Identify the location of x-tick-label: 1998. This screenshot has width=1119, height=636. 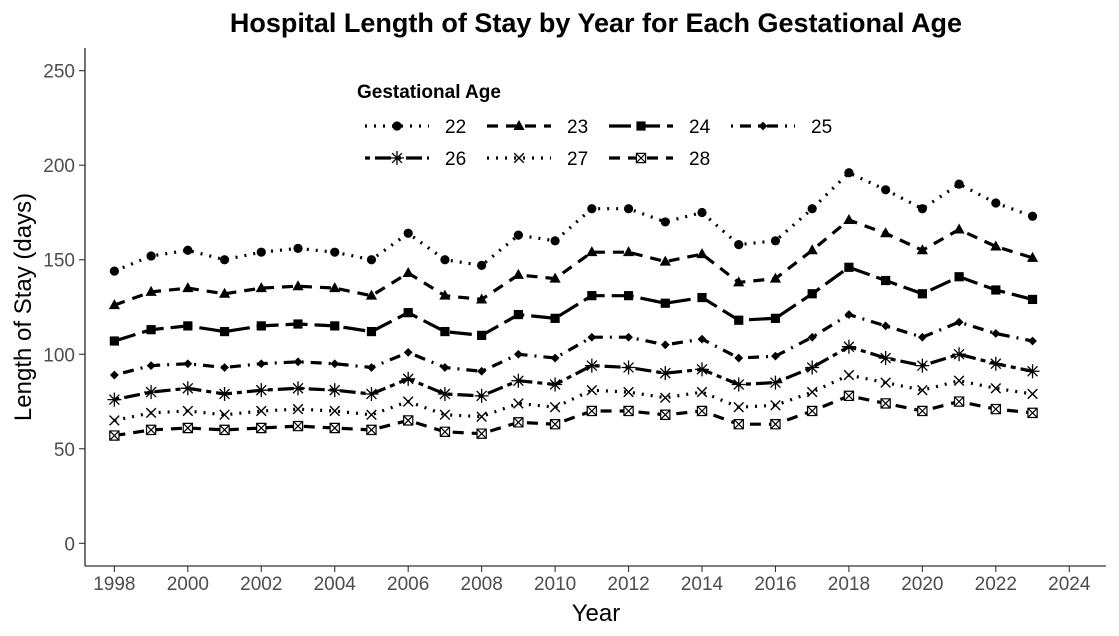
(114, 584).